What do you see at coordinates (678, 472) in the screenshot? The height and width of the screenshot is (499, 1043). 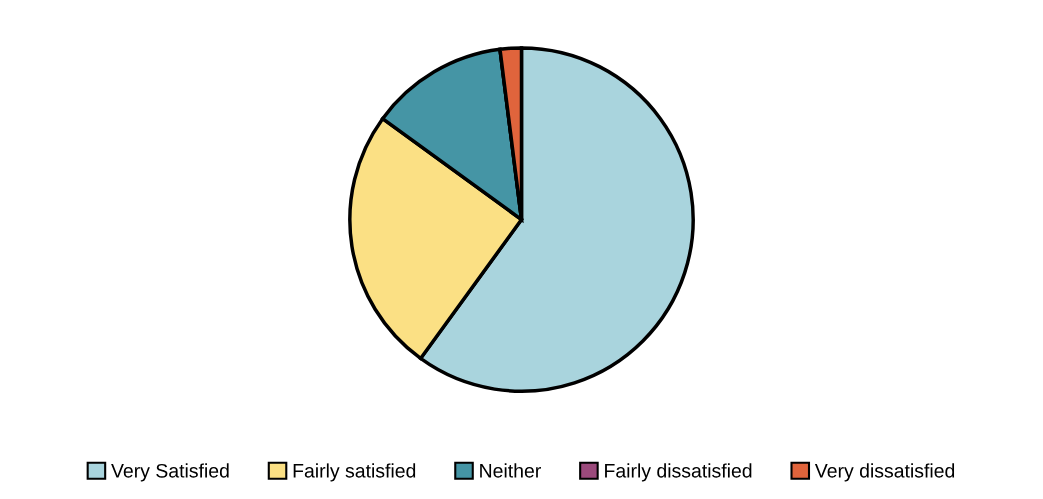 I see `legend-label: Fairly dissatisfied` at bounding box center [678, 472].